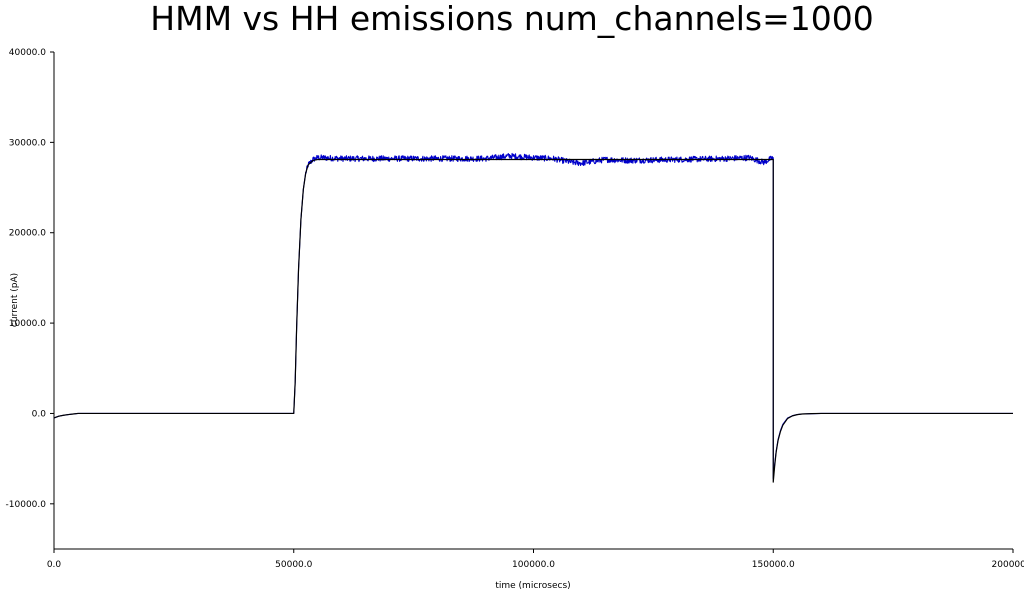 The width and height of the screenshot is (1024, 600). What do you see at coordinates (30, 298) in the screenshot?
I see `y-axis: -10000.0 0.0 10000.0 20000.0 30000.0 40000.0` at bounding box center [30, 298].